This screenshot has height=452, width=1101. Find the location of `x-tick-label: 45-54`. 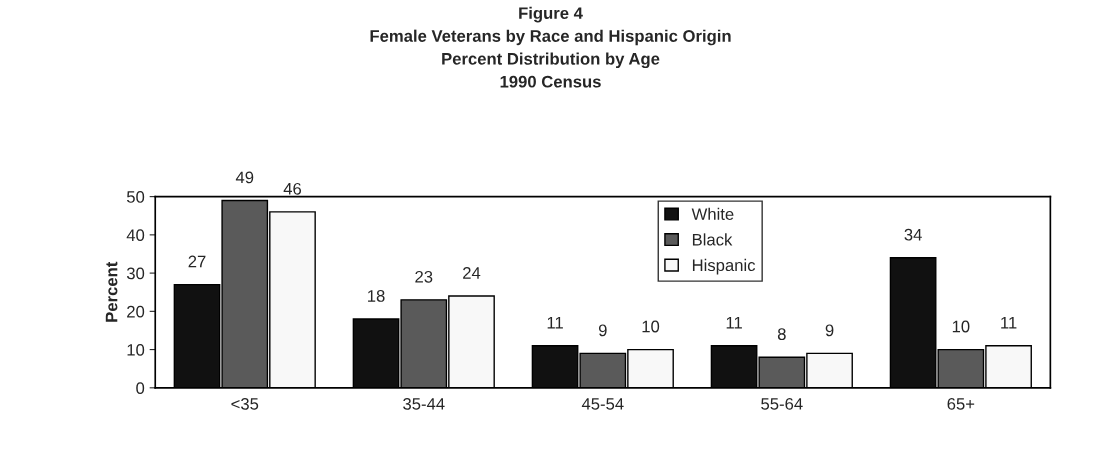

x-tick-label: 45-54 is located at coordinates (602, 404).